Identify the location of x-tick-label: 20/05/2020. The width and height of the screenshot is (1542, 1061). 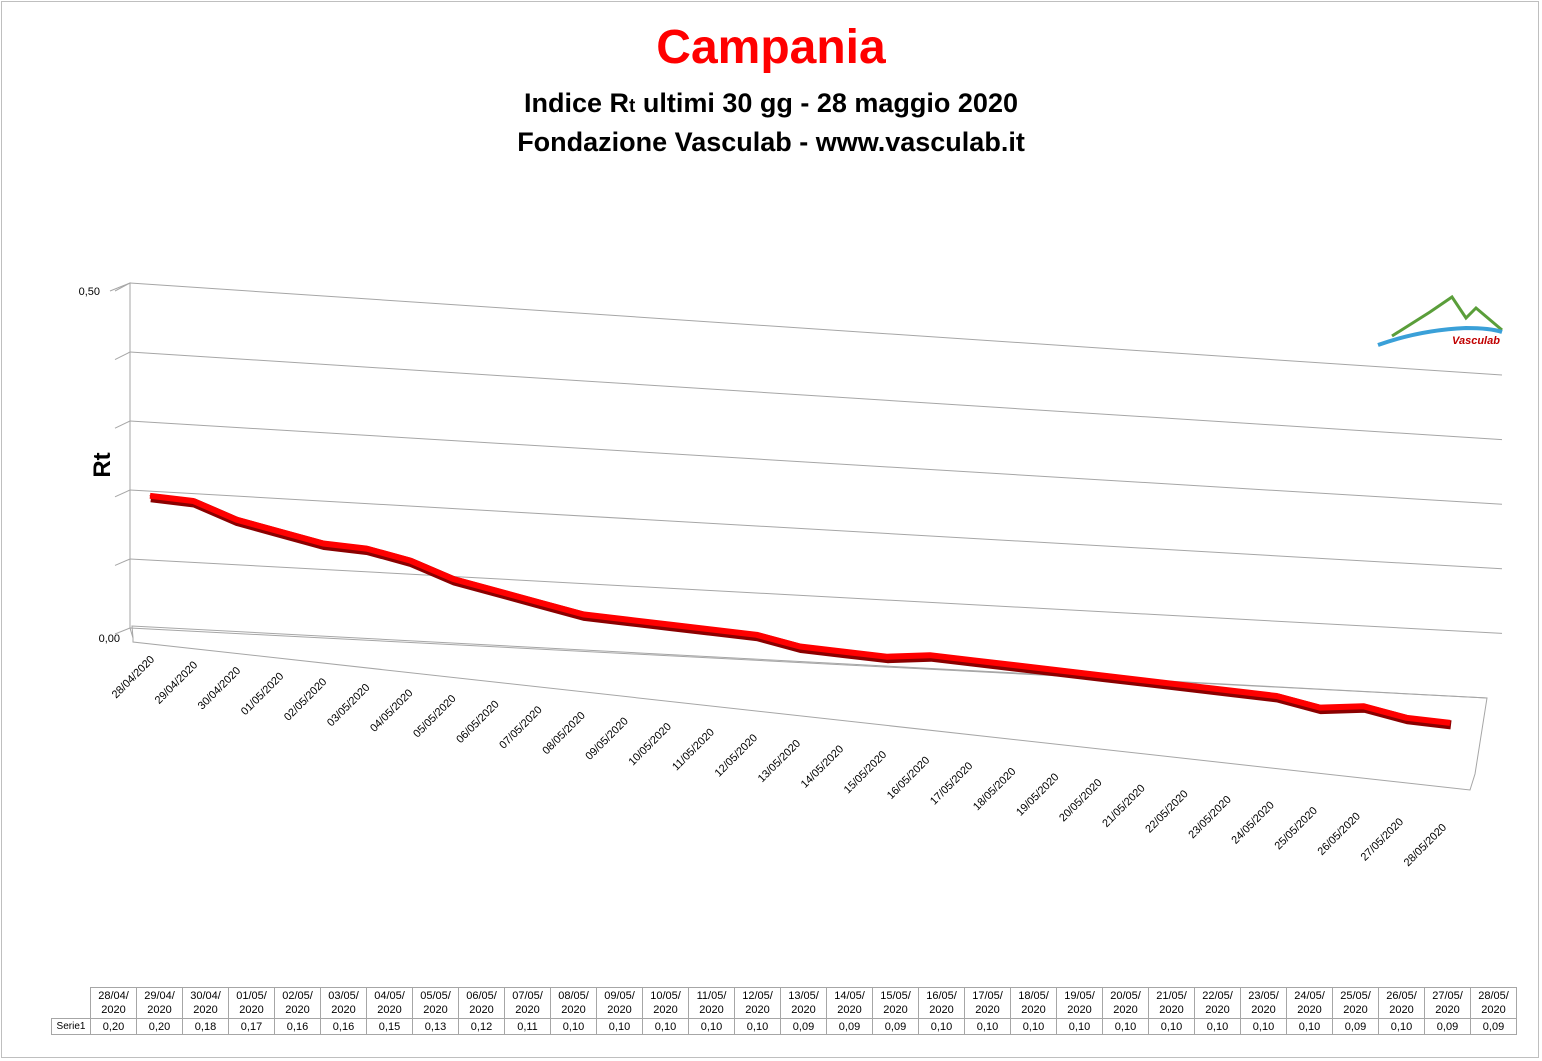
(1080, 800).